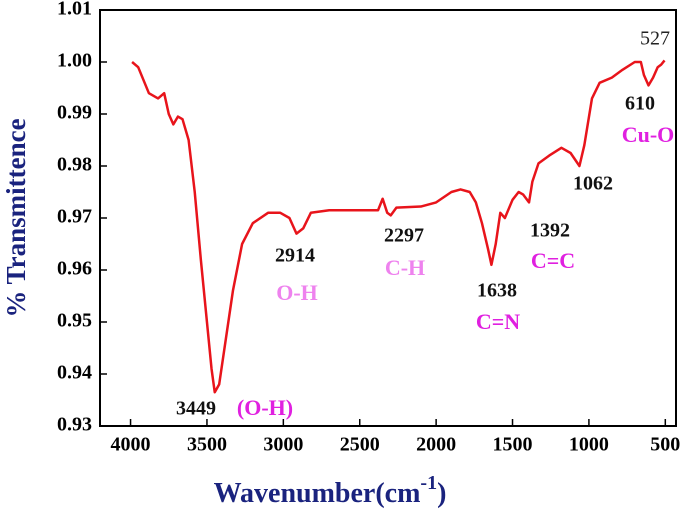 The width and height of the screenshot is (692, 520). I want to click on annotation: C=C, so click(553, 260).